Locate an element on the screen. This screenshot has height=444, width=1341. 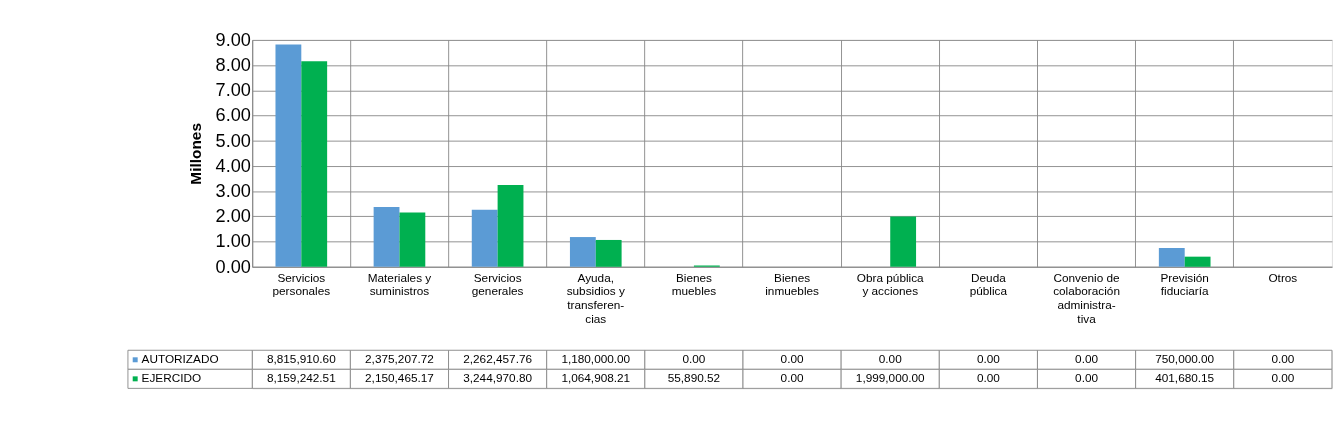
y-tick-label: 1.00 is located at coordinates (233, 241).